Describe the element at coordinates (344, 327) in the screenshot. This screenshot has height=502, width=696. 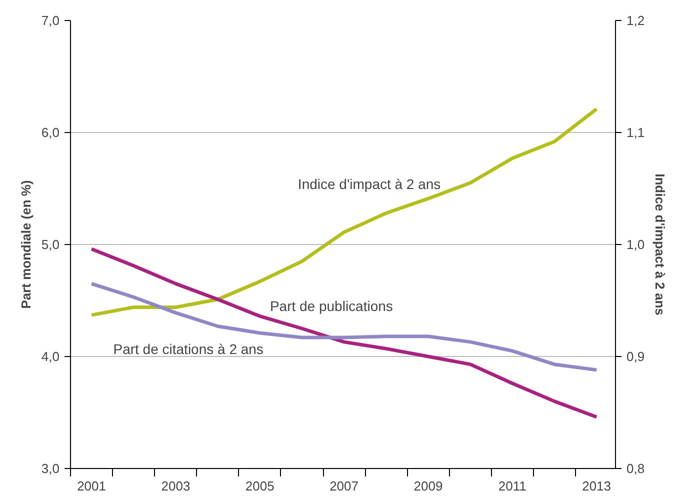
I see `line-series` at that location.